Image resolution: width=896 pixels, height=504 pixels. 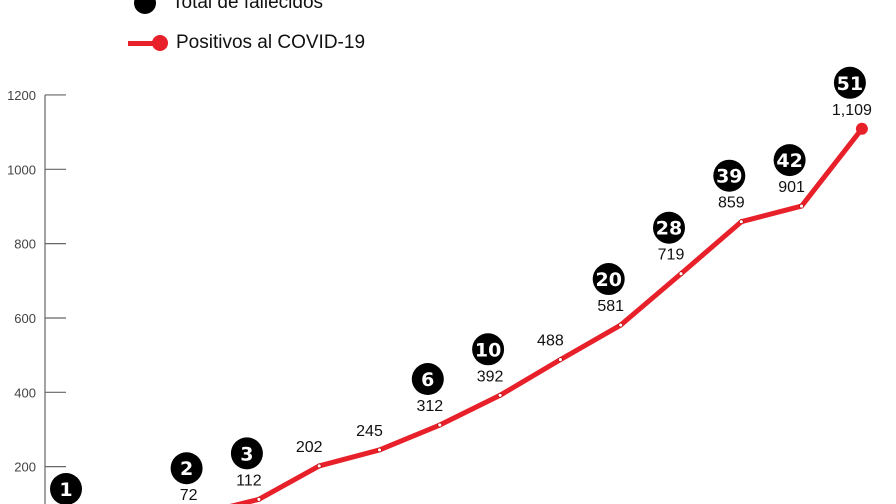 What do you see at coordinates (731, 203) in the screenshot?
I see `positivos-value-label: 859` at bounding box center [731, 203].